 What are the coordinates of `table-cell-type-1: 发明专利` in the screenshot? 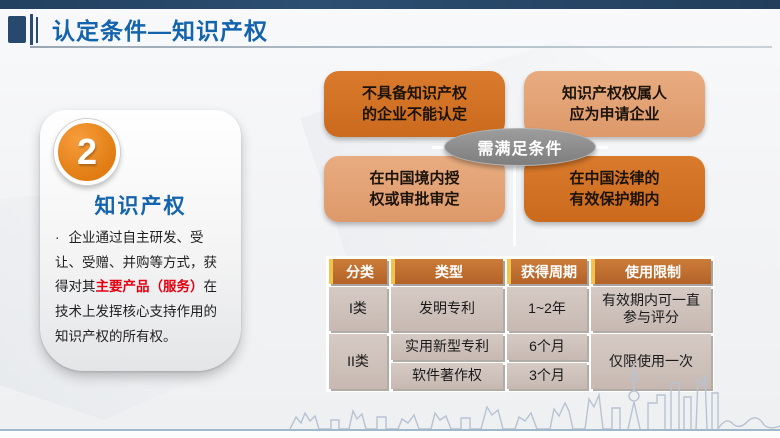 It's located at (447, 309).